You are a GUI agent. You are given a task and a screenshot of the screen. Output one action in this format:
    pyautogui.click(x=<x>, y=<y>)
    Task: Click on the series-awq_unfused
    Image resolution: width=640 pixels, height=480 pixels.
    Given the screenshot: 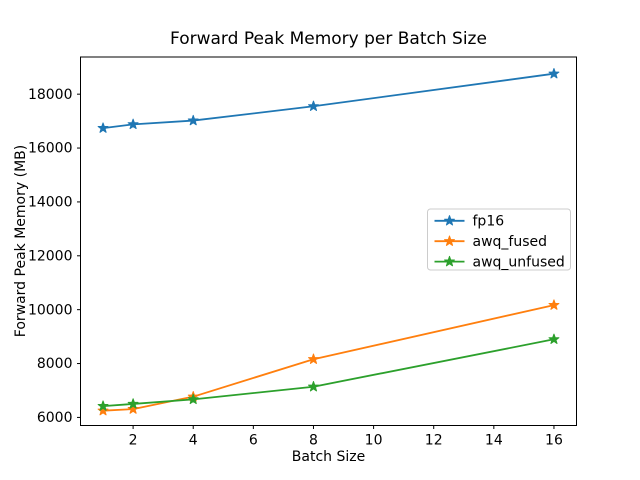 What is the action you would take?
    pyautogui.click(x=328, y=372)
    